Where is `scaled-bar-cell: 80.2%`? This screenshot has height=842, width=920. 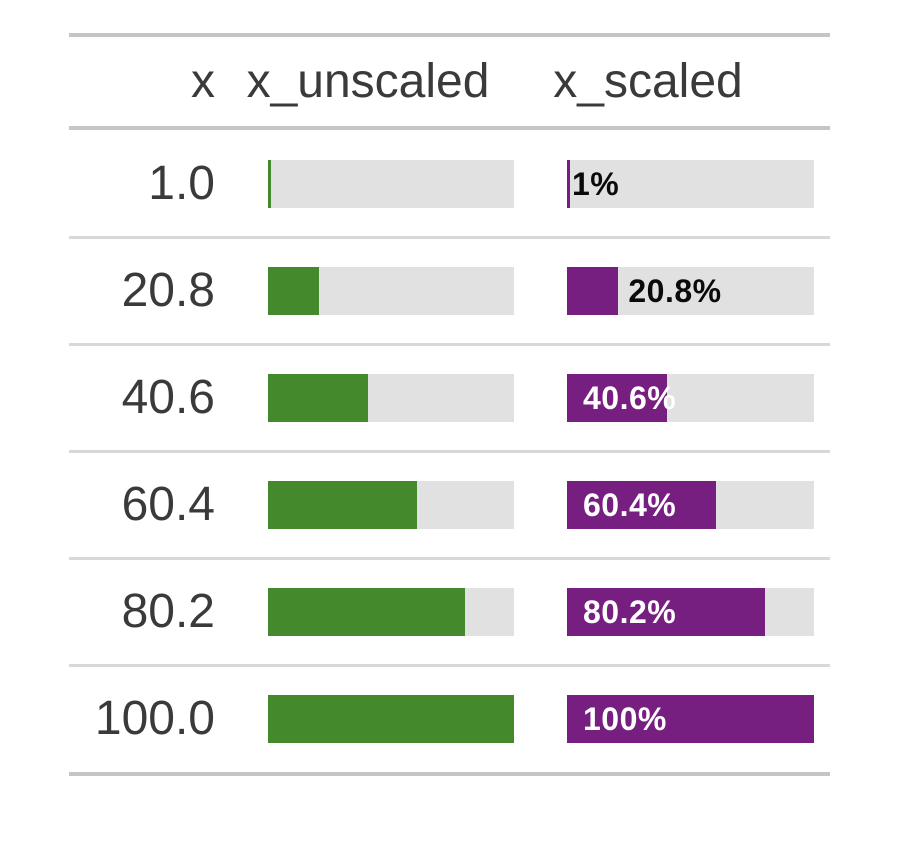
scaled-bar-cell: 80.2% is located at coordinates (690, 611).